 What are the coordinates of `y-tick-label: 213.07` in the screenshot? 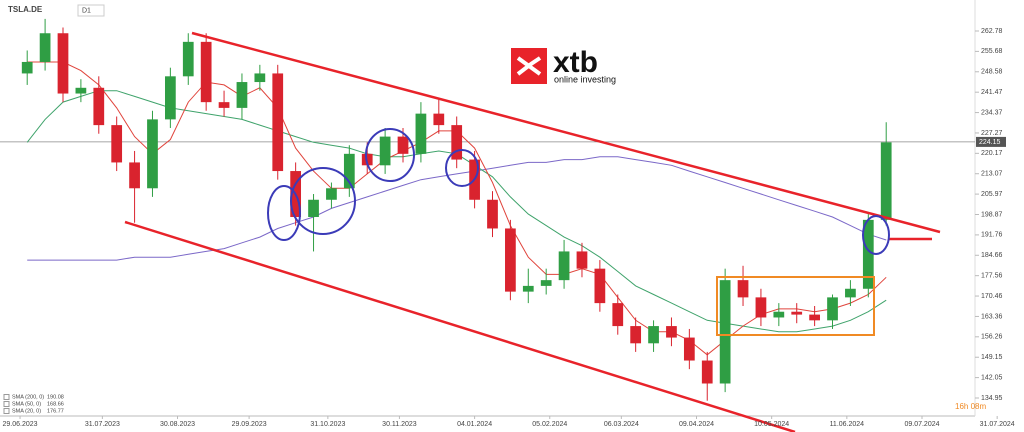 It's located at (992, 174).